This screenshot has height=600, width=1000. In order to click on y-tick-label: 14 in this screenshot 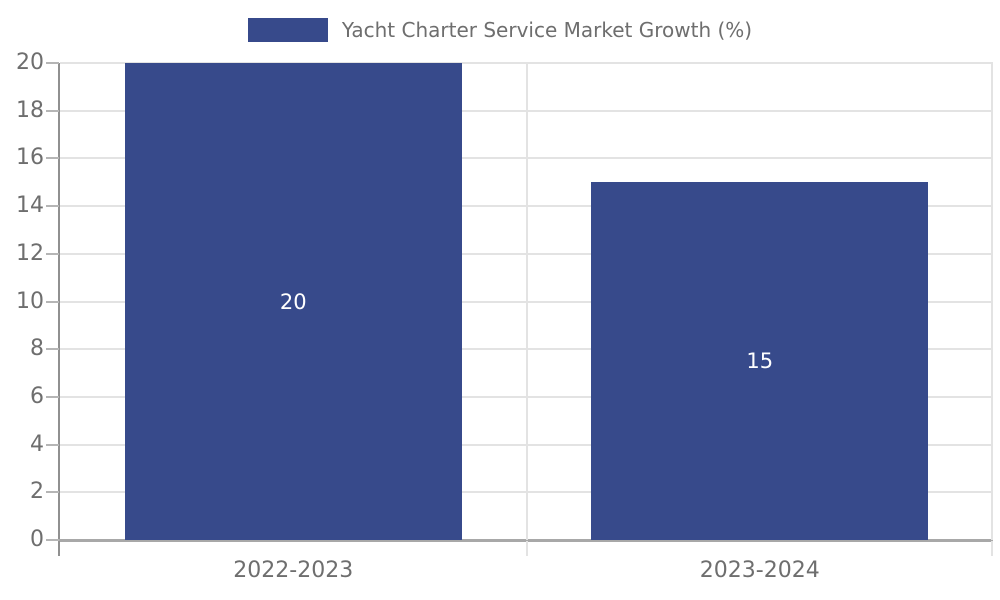, I will do `click(30, 206)`.